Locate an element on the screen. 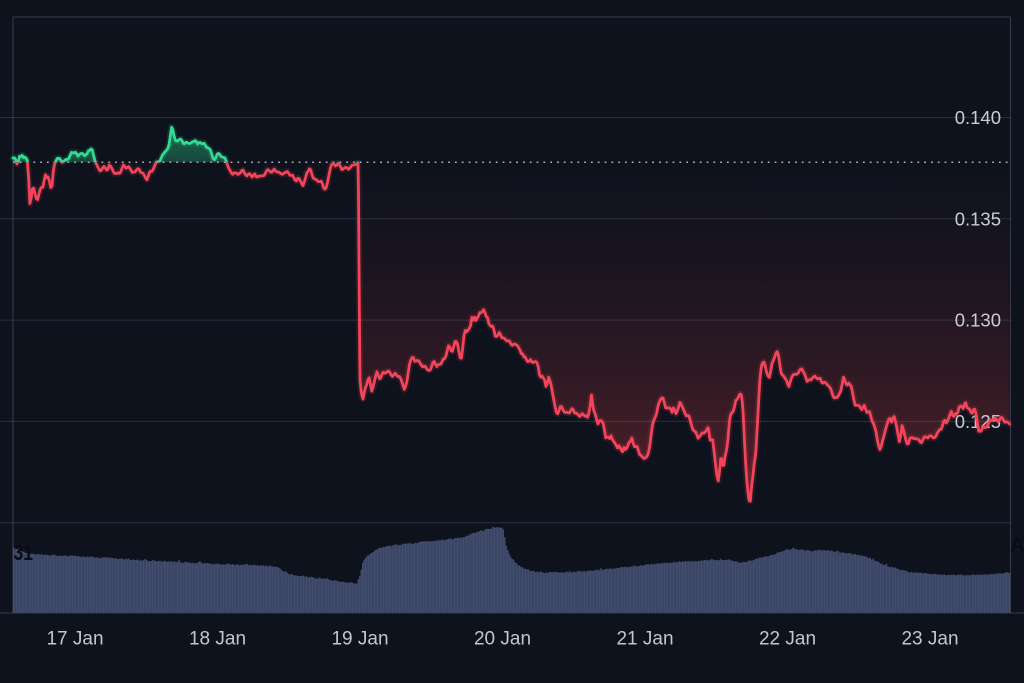 The height and width of the screenshot is (683, 1024). svg-text: 19 Jan is located at coordinates (359, 639).